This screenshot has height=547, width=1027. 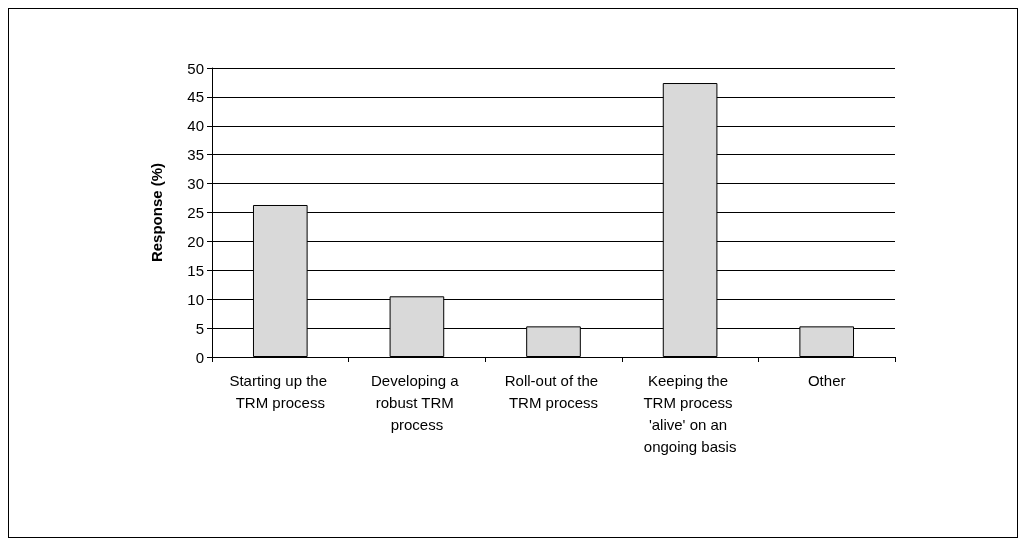 What do you see at coordinates (826, 380) in the screenshot?
I see `x-tick-label: Other` at bounding box center [826, 380].